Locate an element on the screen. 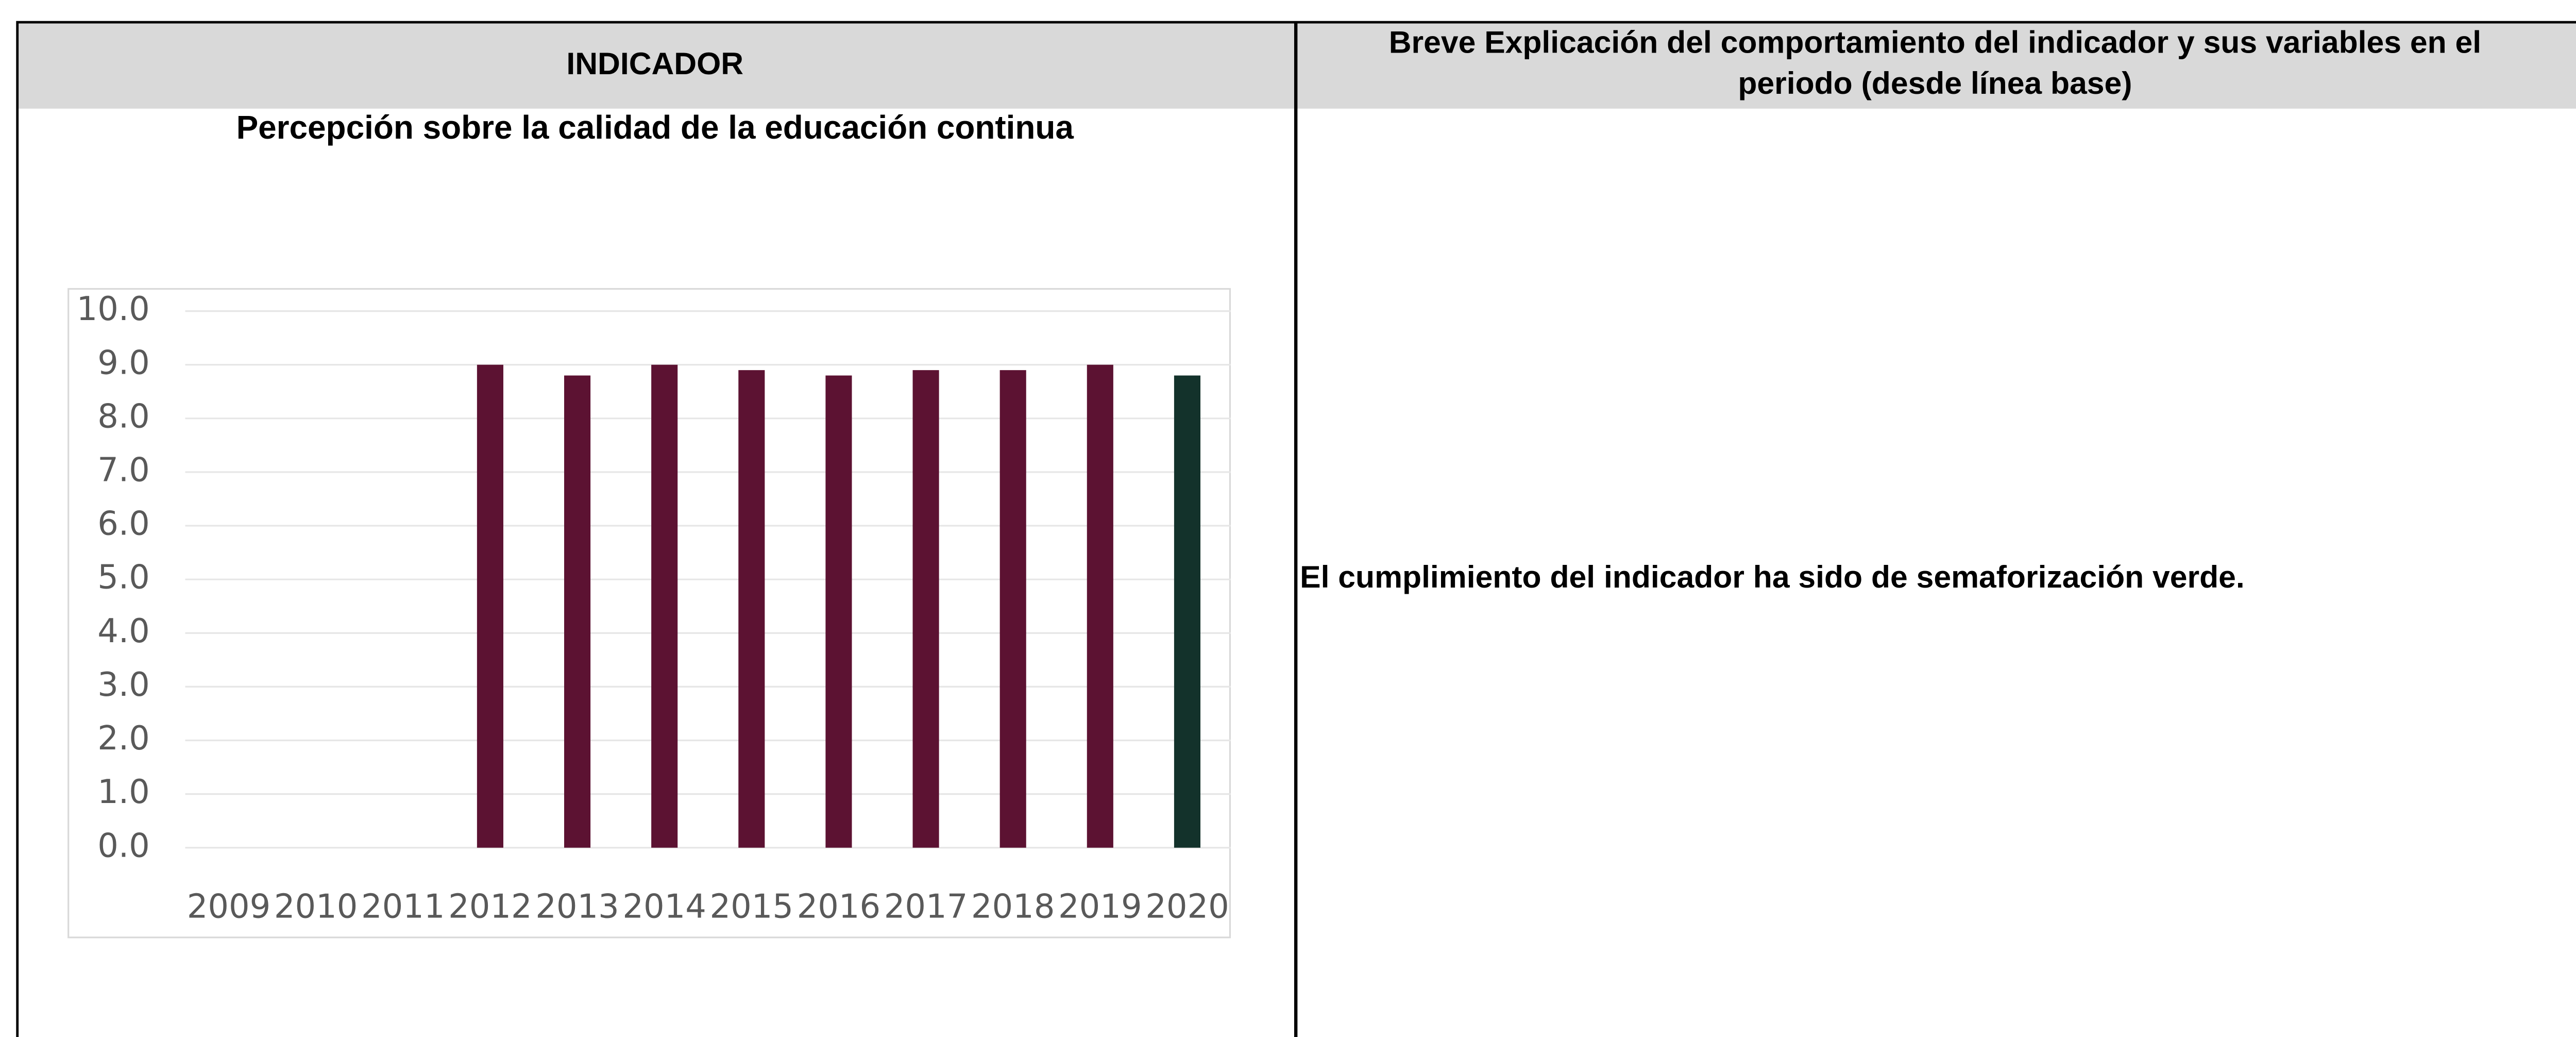  y-tick-label: 5.0 is located at coordinates (124, 578).